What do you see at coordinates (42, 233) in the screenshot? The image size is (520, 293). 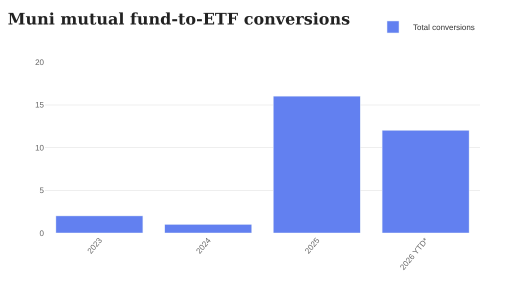 I see `y-tick-label: 0` at bounding box center [42, 233].